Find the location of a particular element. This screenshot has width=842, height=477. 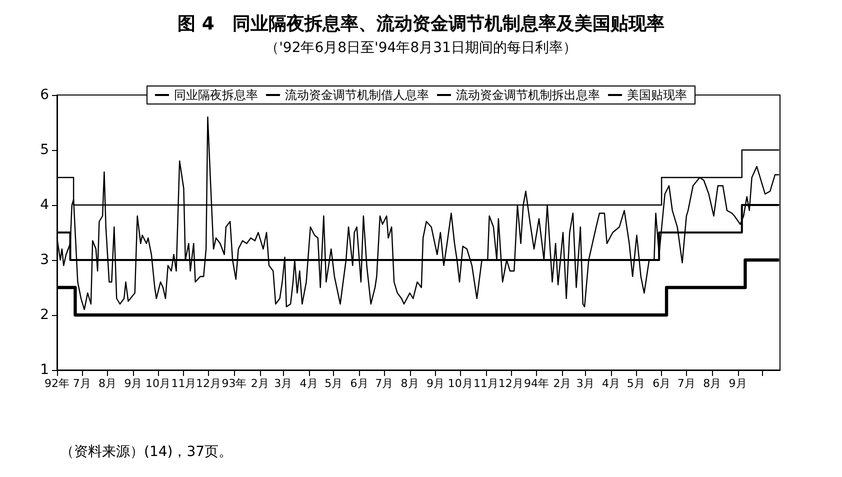

y-tick-label: 4 is located at coordinates (45, 205).